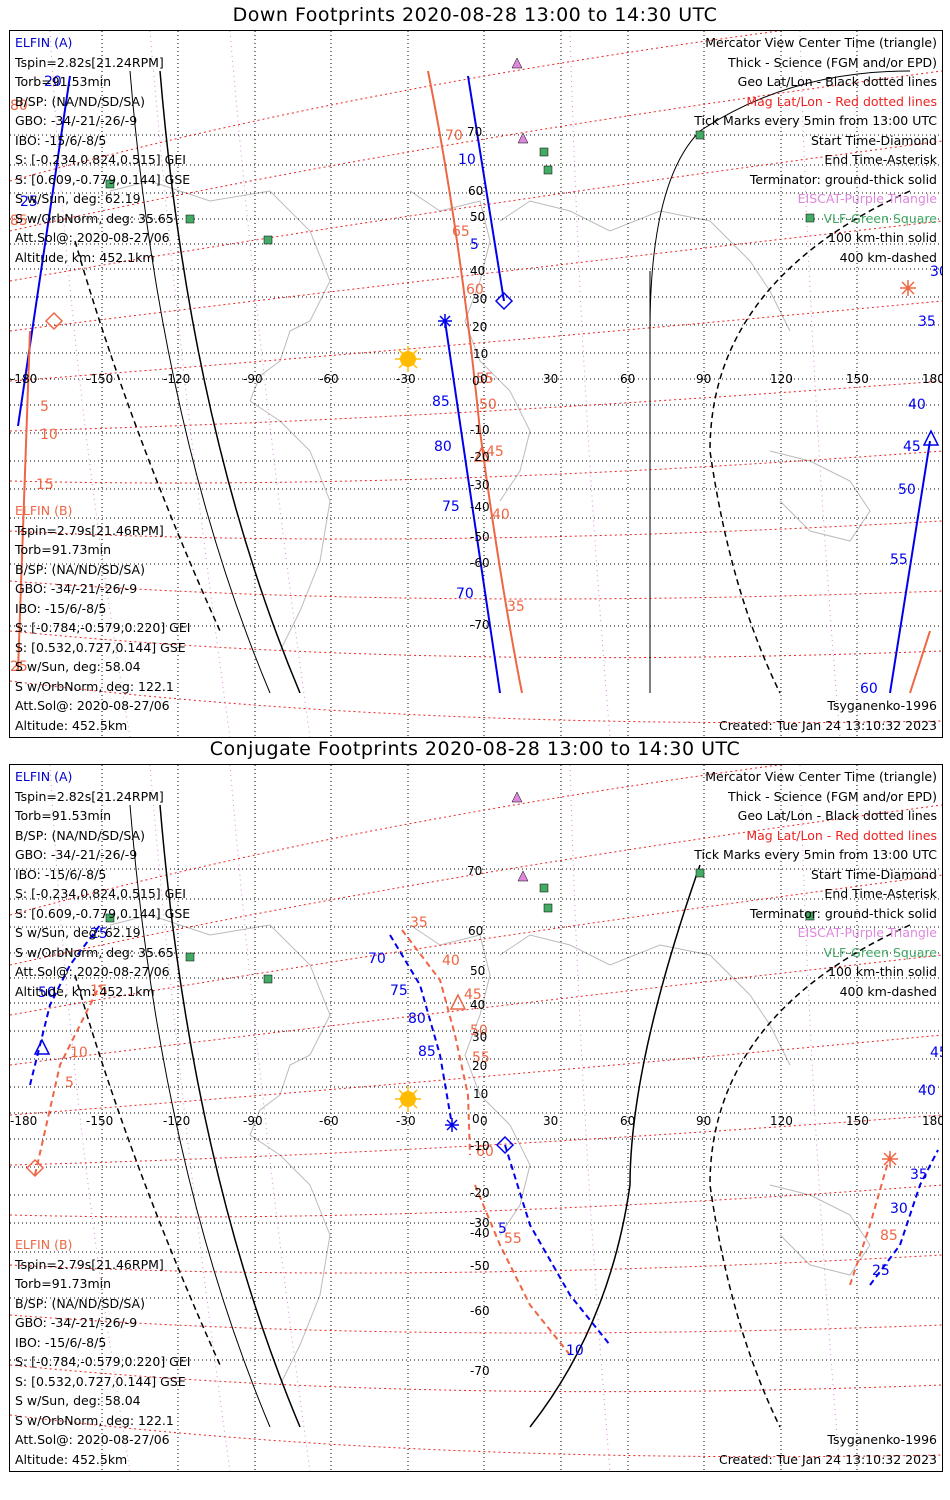  What do you see at coordinates (781, 379) in the screenshot?
I see `svg-text: 120` at bounding box center [781, 379].